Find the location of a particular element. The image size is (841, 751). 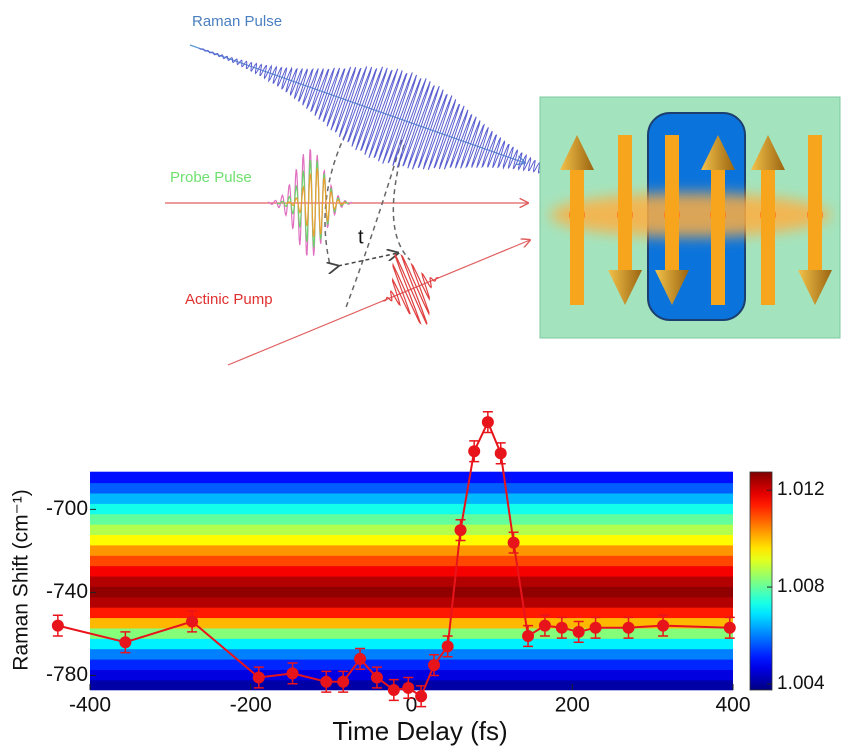

delay-arrow is located at coordinates (368, 259).